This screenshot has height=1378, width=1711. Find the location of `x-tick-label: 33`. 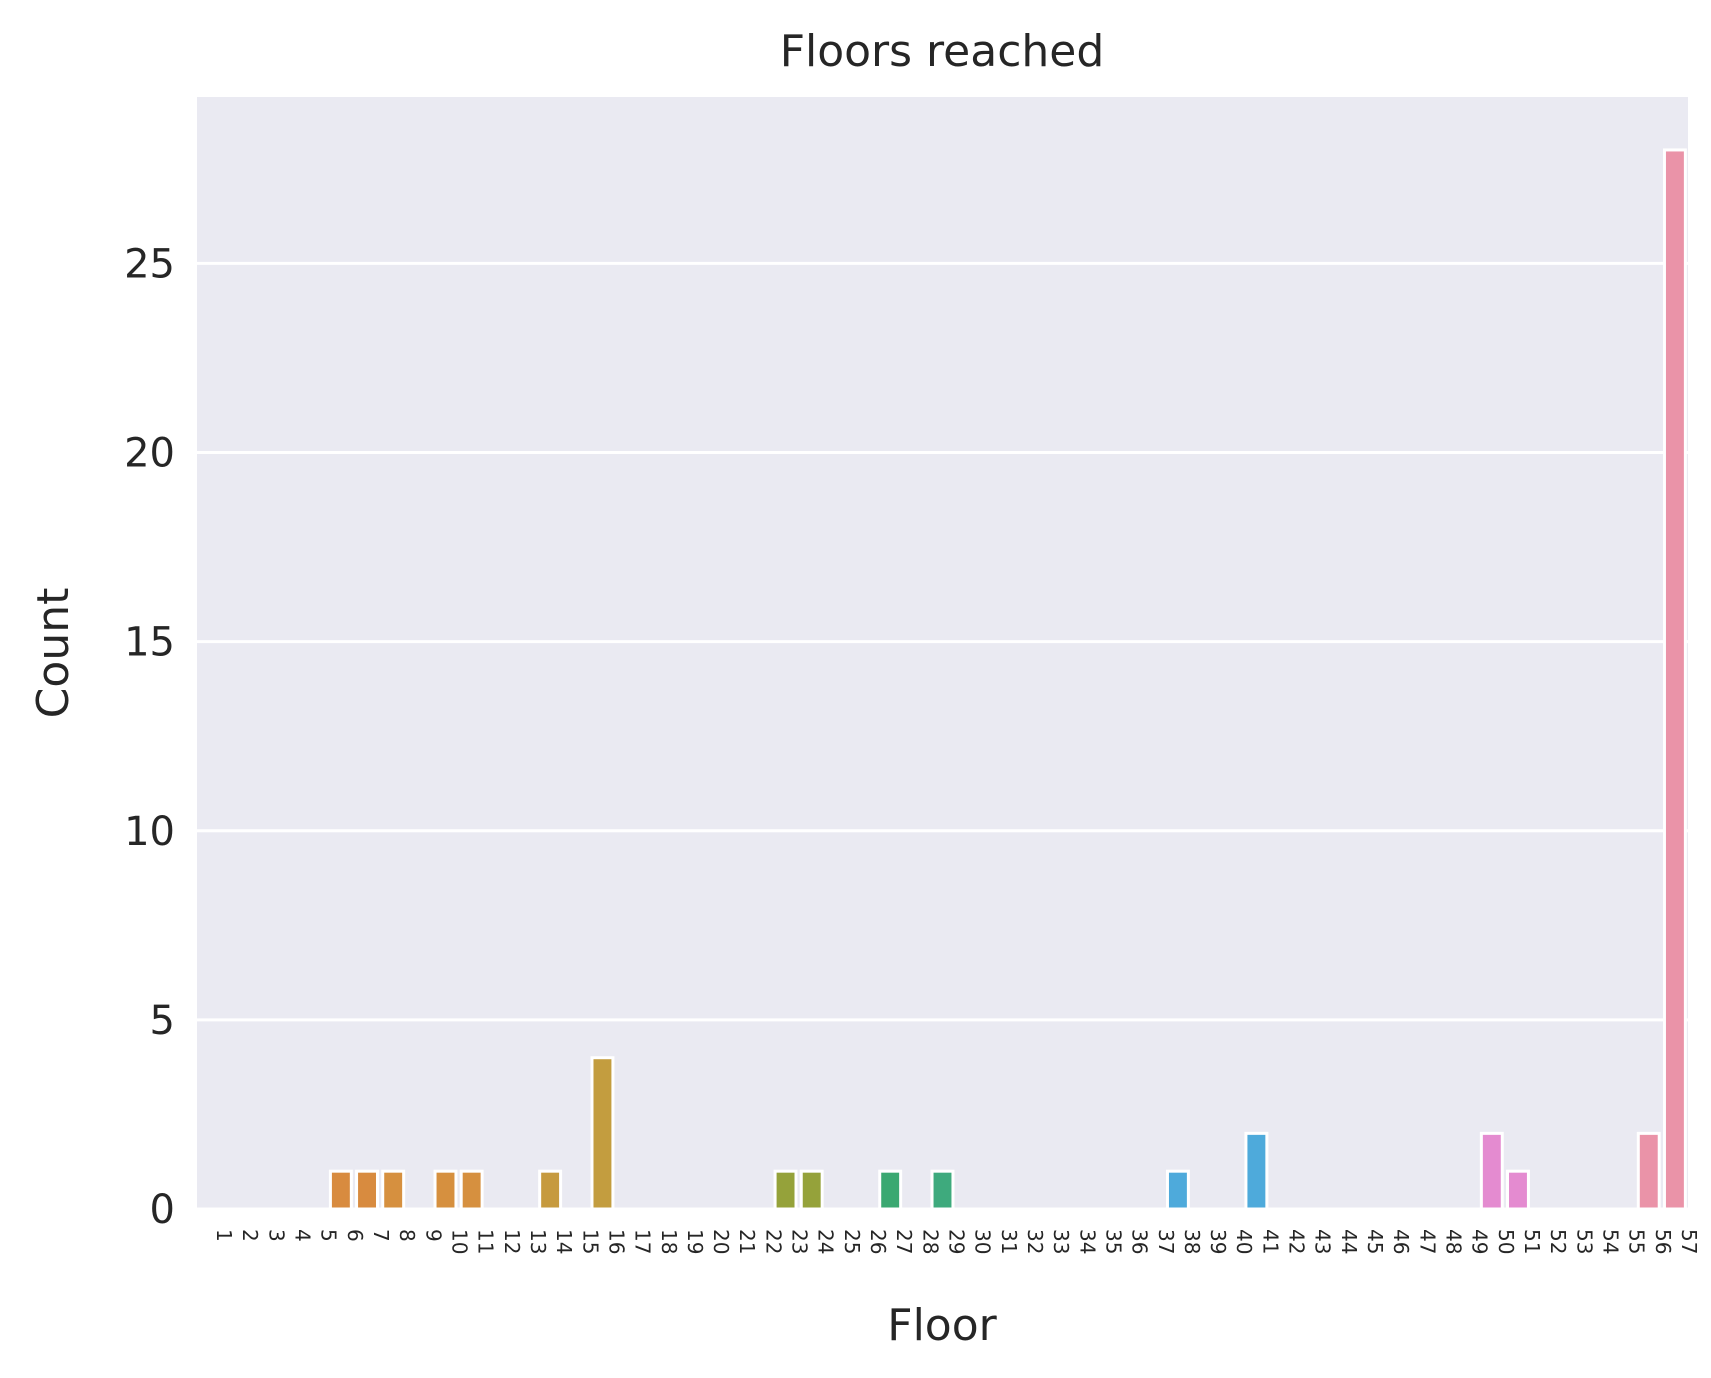

x-tick-label: 33 is located at coordinates (1061, 1241).